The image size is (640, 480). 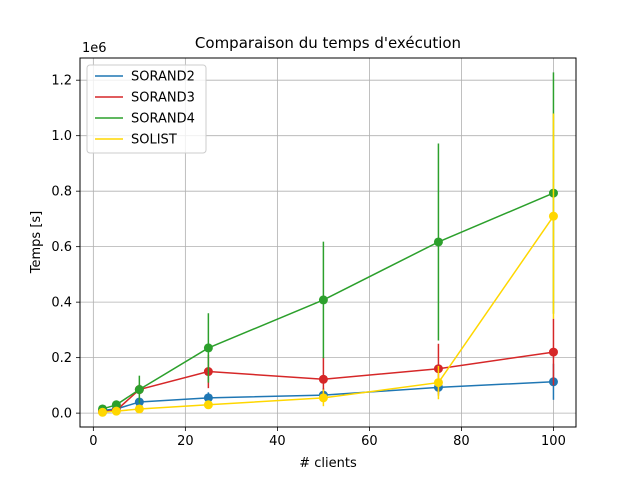 What do you see at coordinates (61, 358) in the screenshot?
I see `y-tick-label: 0.2` at bounding box center [61, 358].